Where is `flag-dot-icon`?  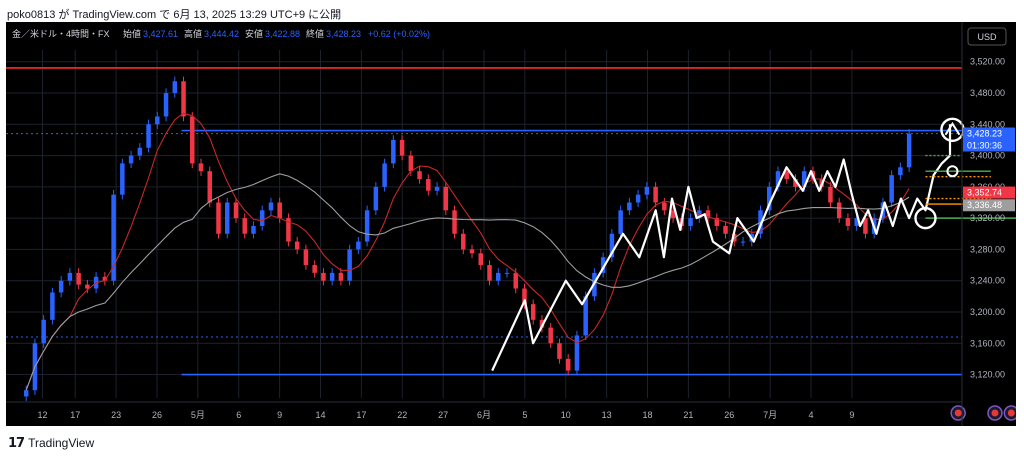
flag-dot-icon is located at coordinates (995, 413).